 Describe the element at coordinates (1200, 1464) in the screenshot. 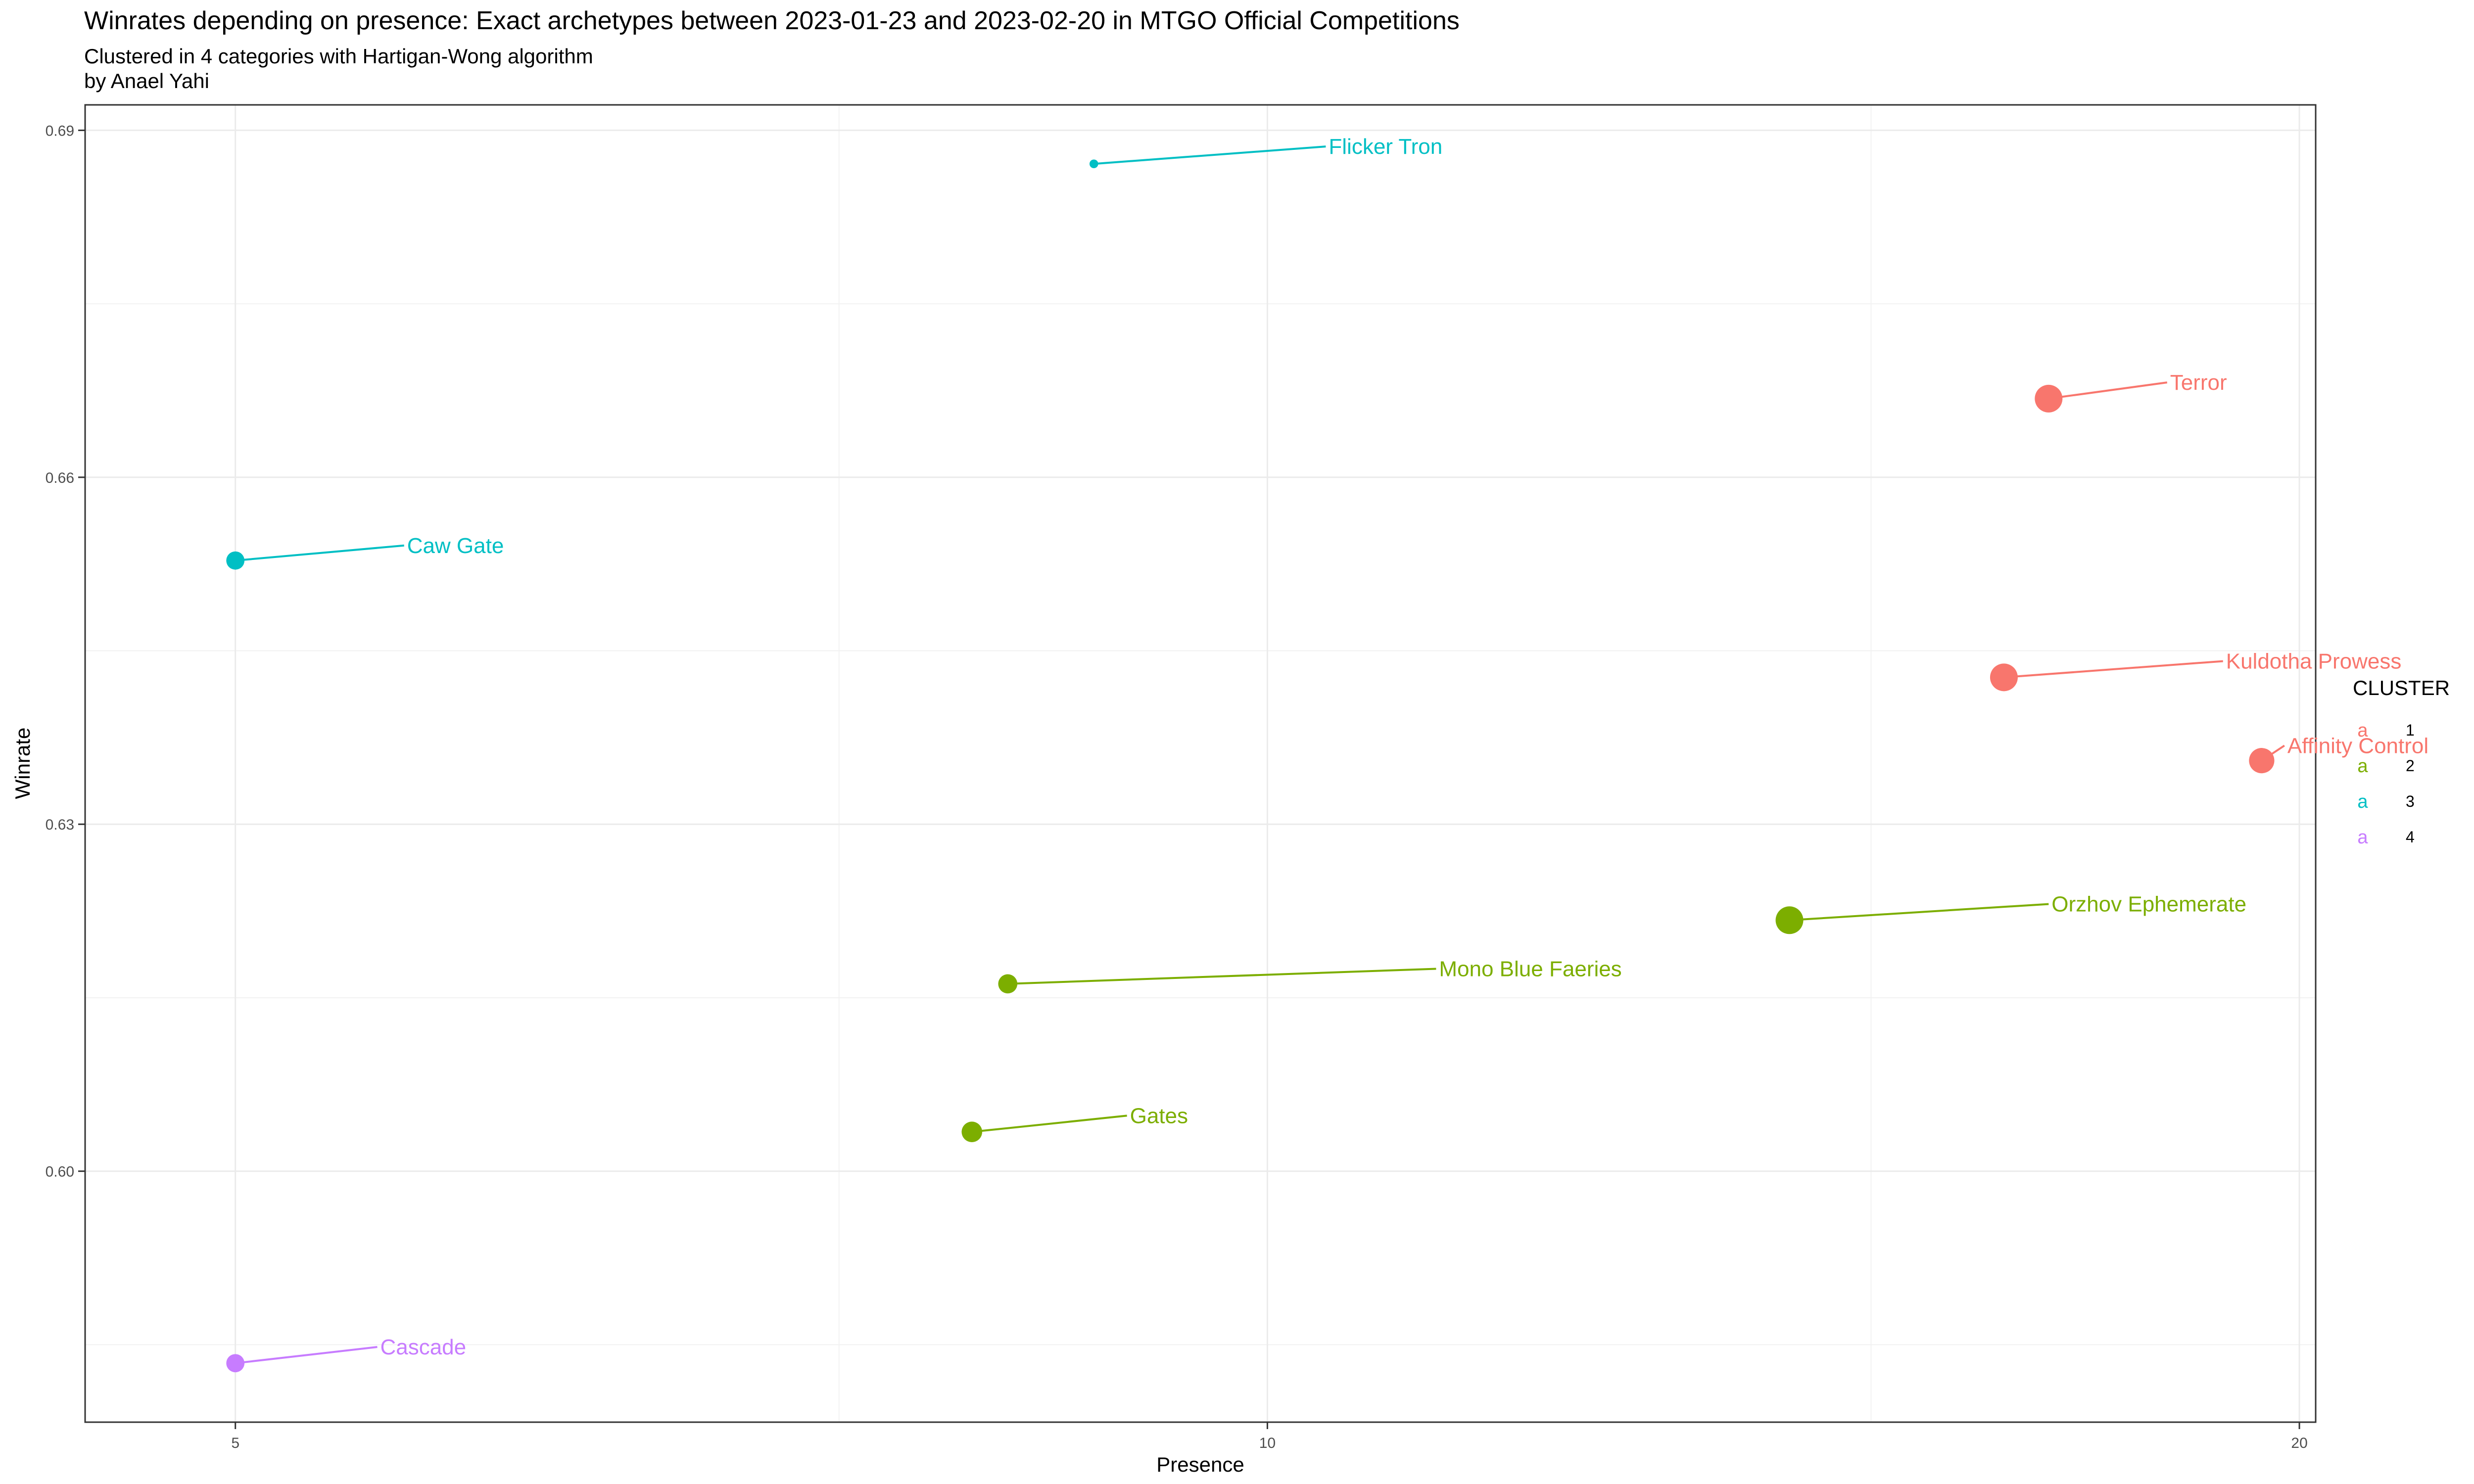

I see `x-axis-title: Presence` at that location.